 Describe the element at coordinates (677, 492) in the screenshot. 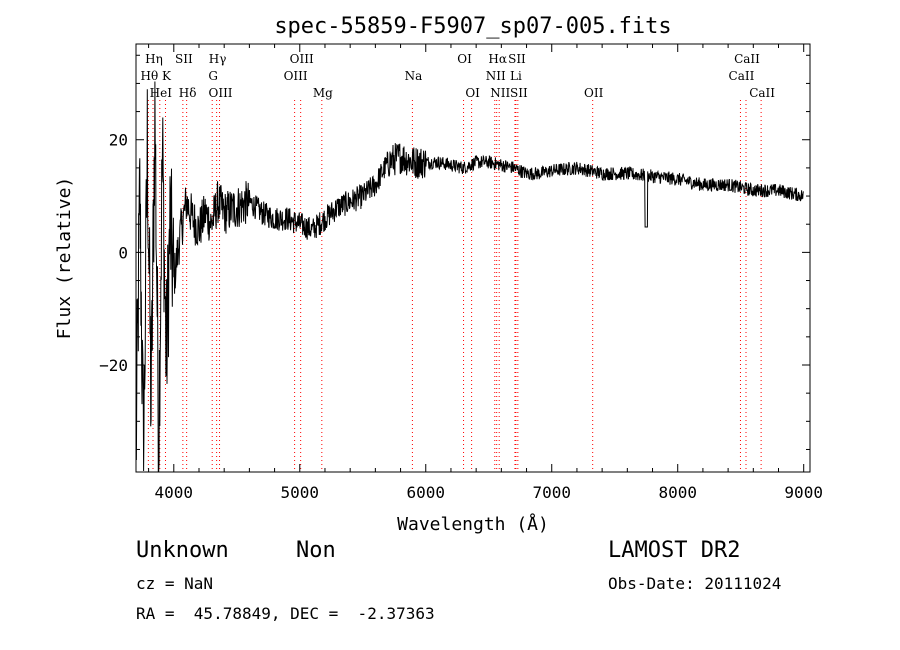

I see `x-tick-label: 8000` at that location.